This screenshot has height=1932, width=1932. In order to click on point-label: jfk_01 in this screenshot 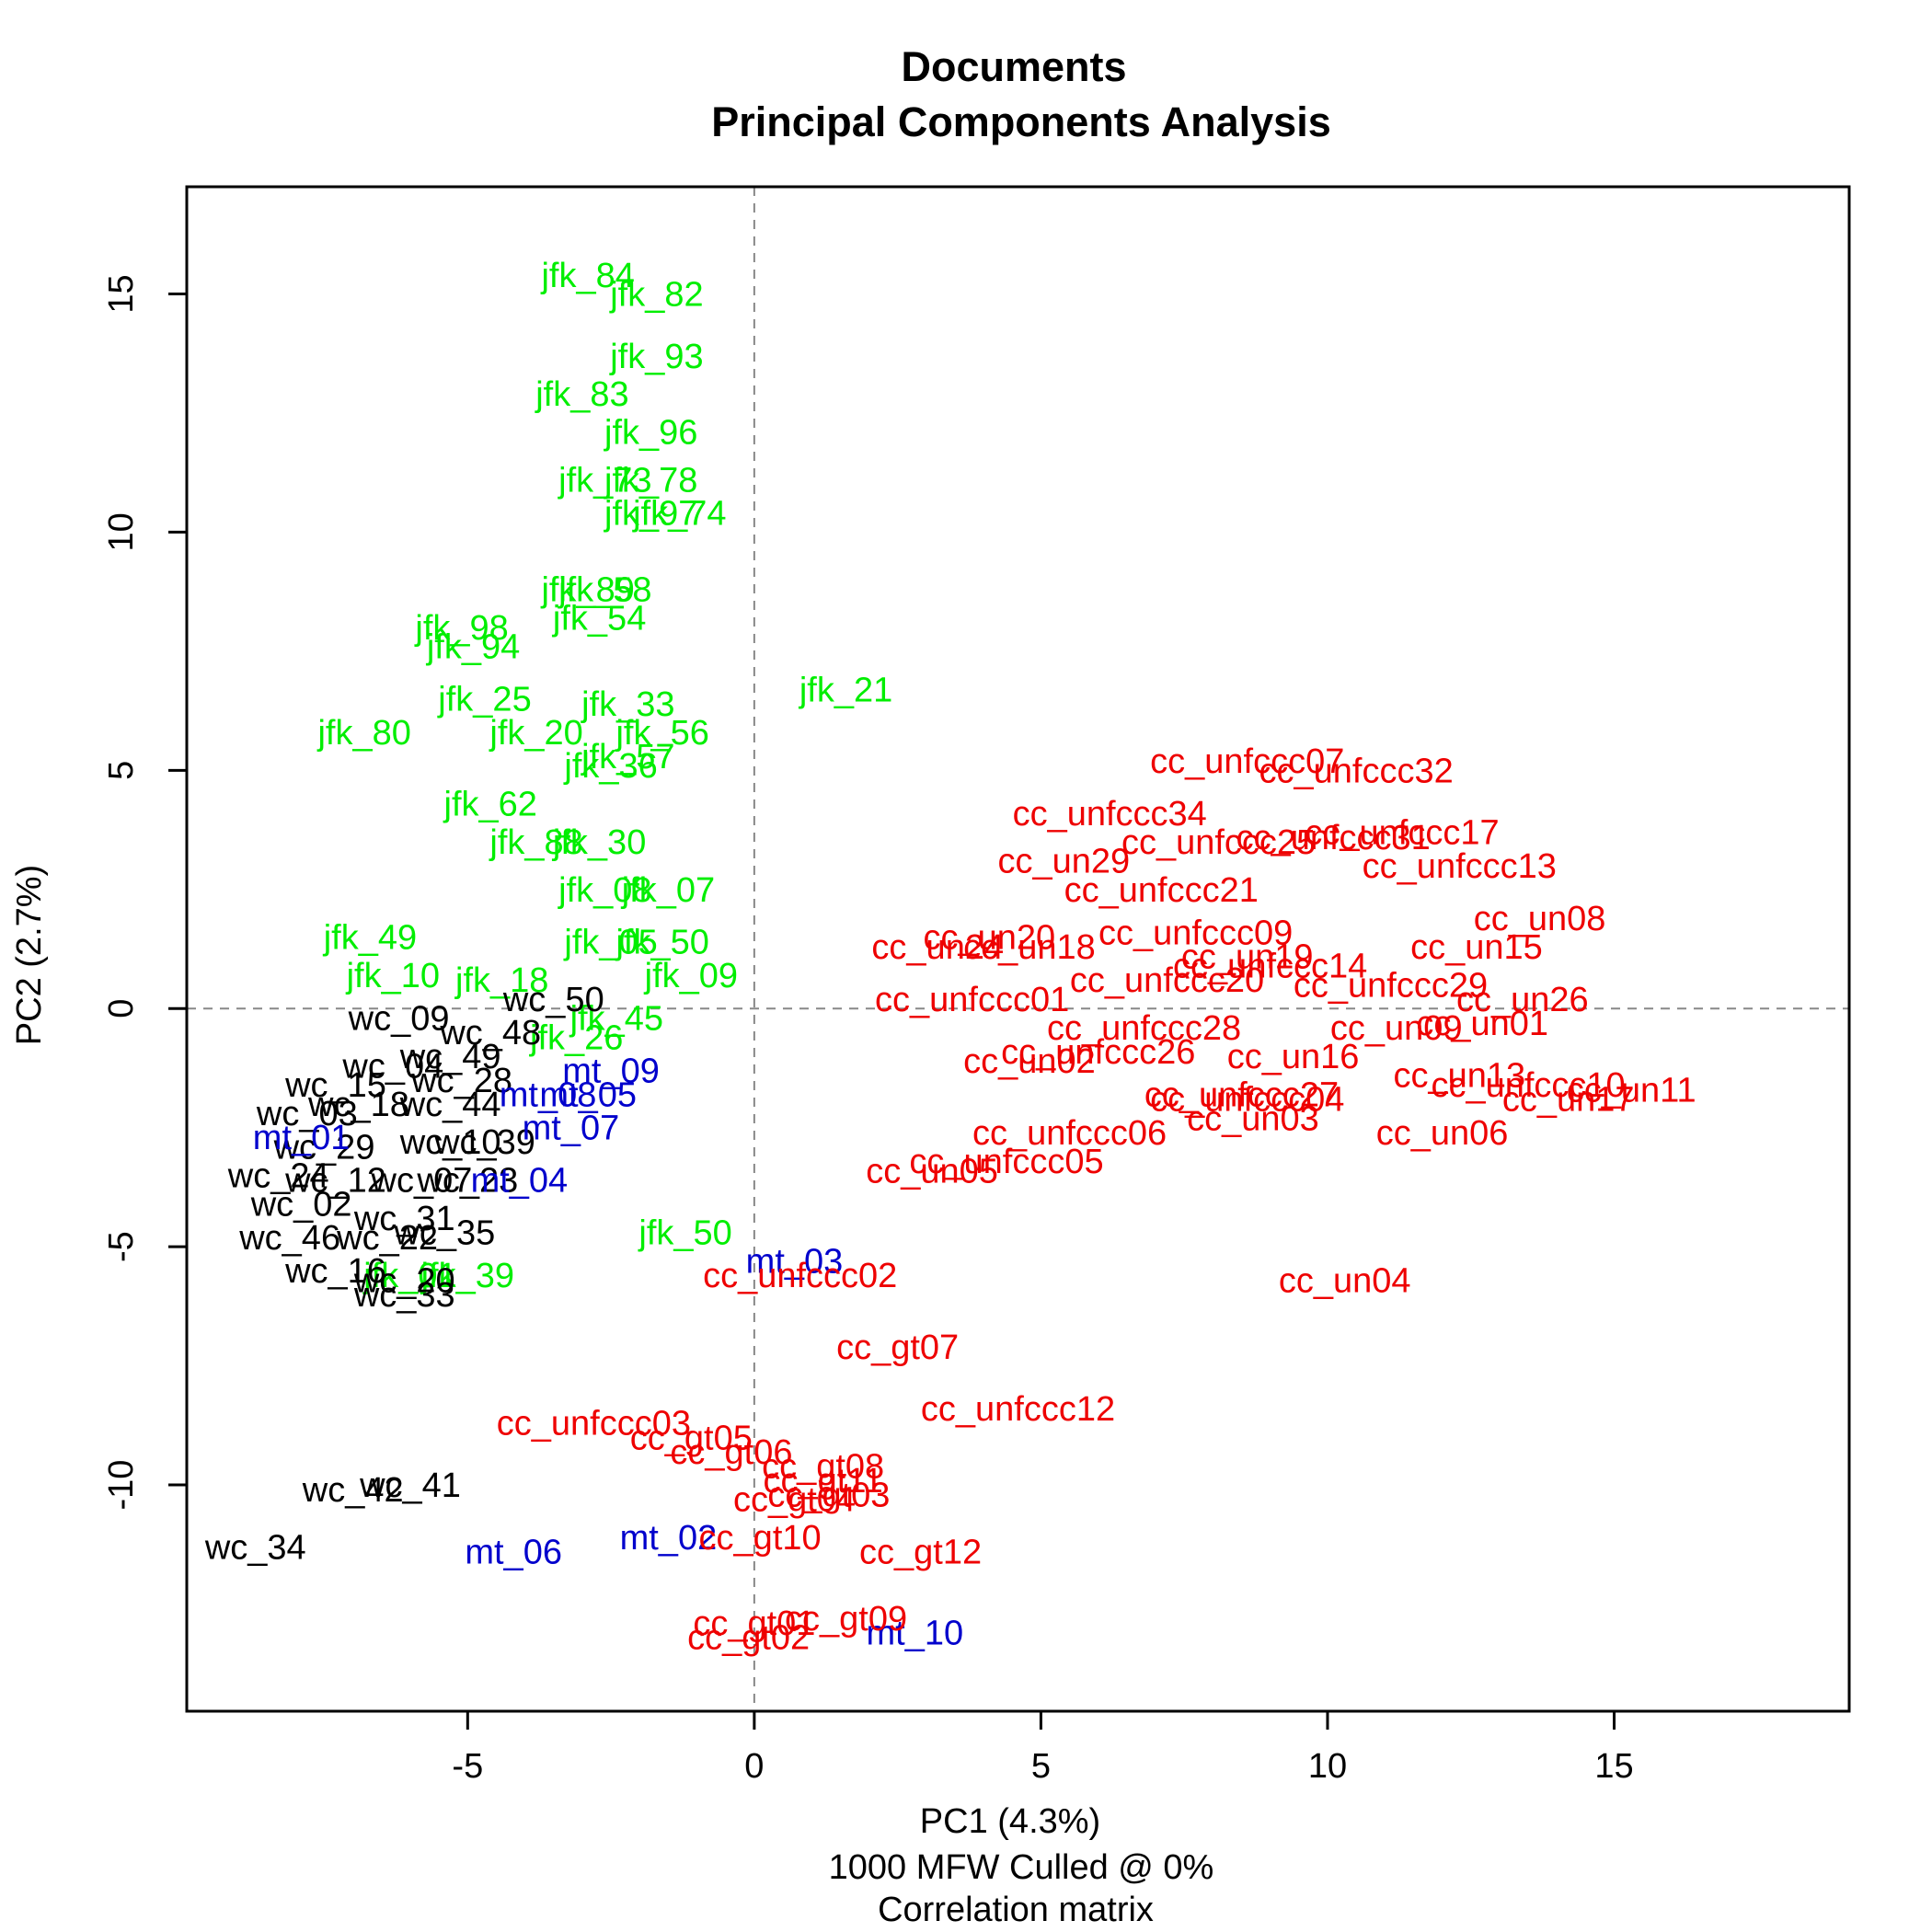, I will do `click(409, 1276)`.